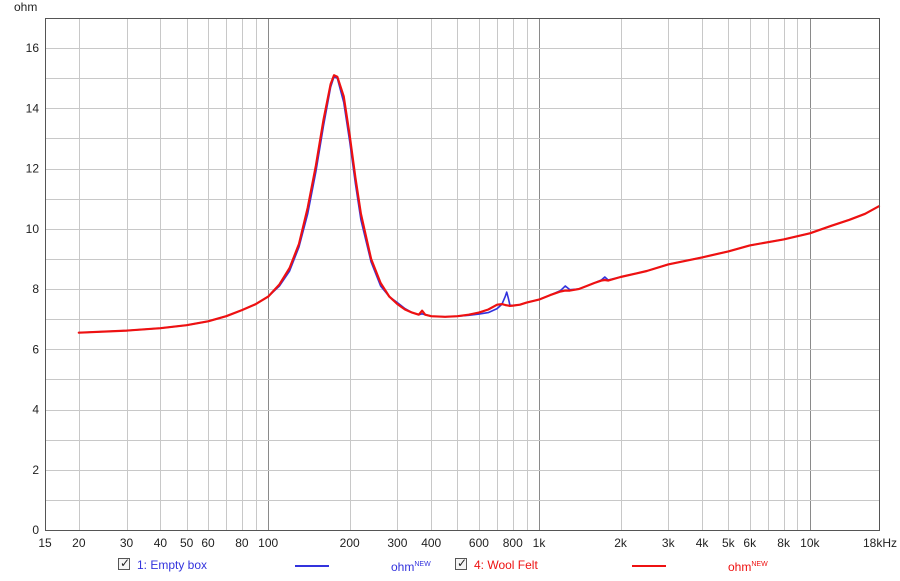  Describe the element at coordinates (127, 543) in the screenshot. I see `x-tick-label: 30` at that location.